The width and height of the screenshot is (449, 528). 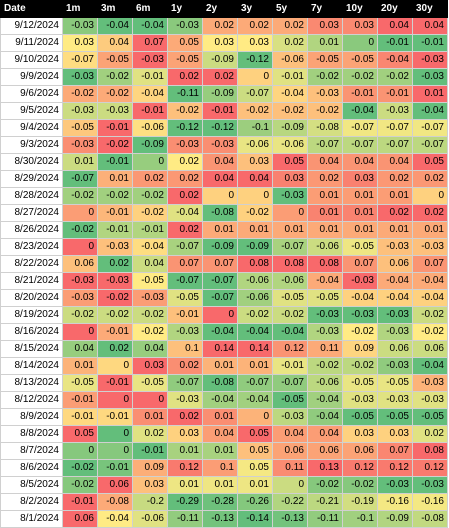 What do you see at coordinates (325, 502) in the screenshot?
I see `value-cell: -0.21` at bounding box center [325, 502].